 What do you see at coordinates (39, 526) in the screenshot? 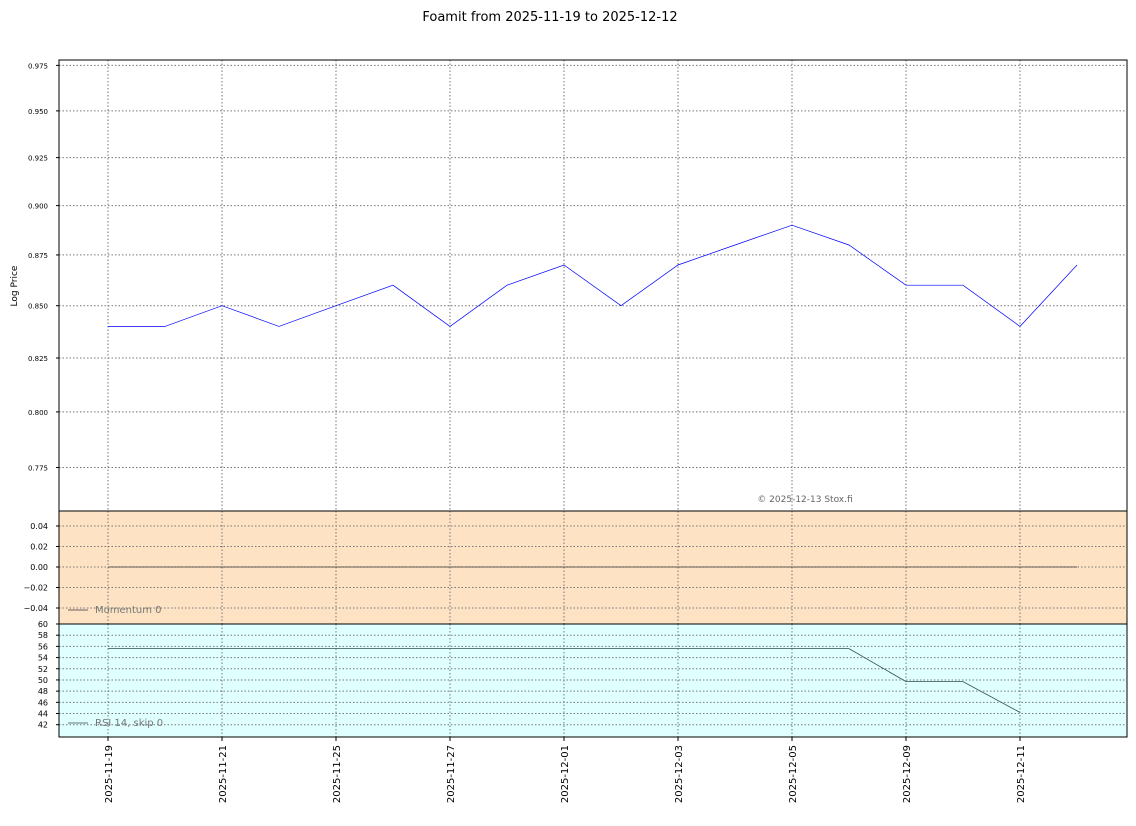
I see `y-tick-label: 0.04` at bounding box center [39, 526].